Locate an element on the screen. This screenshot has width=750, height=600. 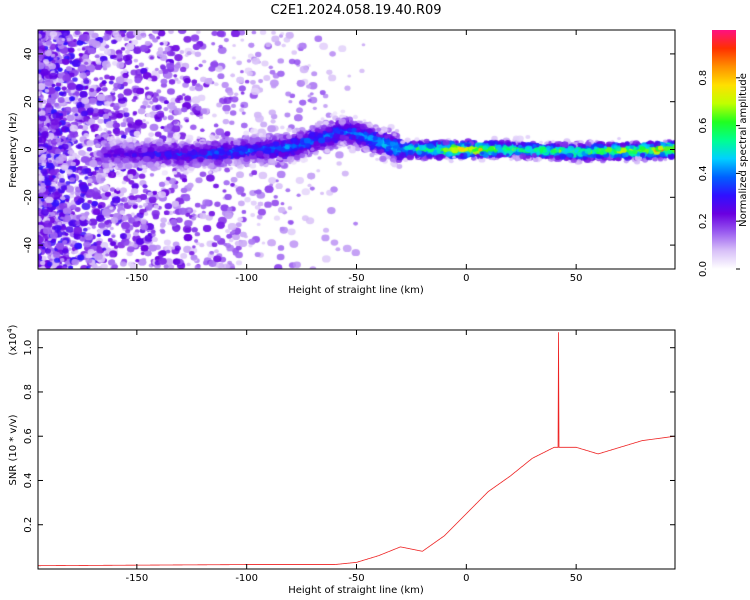
y-tick-label: 0.2 is located at coordinates (28, 525).